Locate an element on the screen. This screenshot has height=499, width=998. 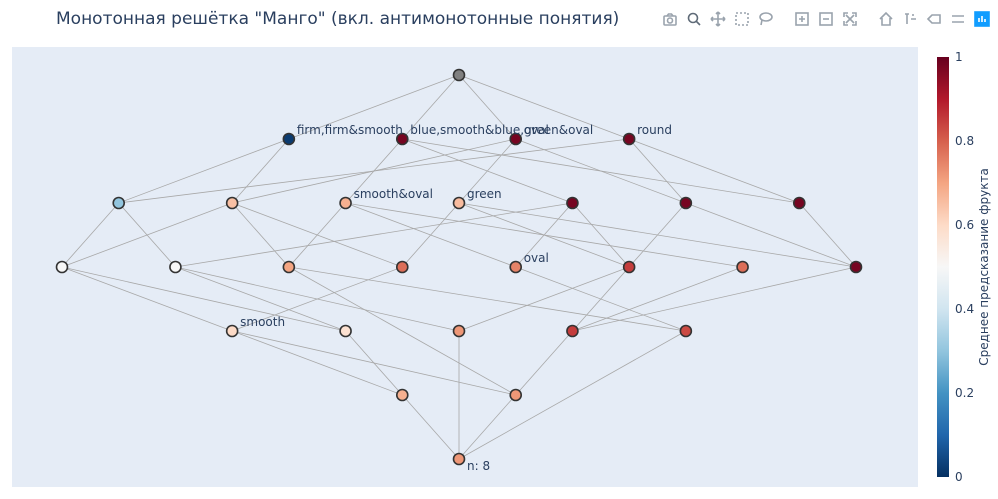
lattice-node-c1 is located at coordinates (62, 267).